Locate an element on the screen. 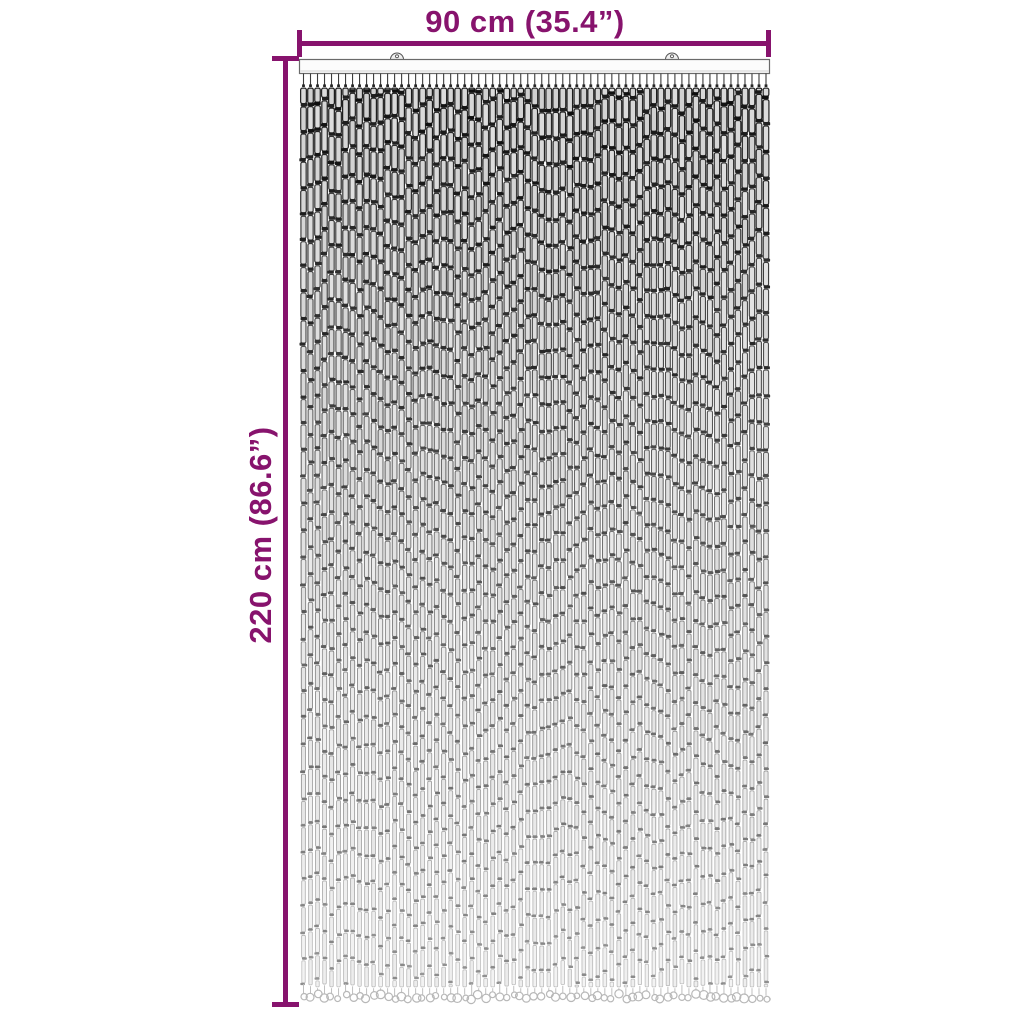  width-dimension-tick-left is located at coordinates (299, 43).